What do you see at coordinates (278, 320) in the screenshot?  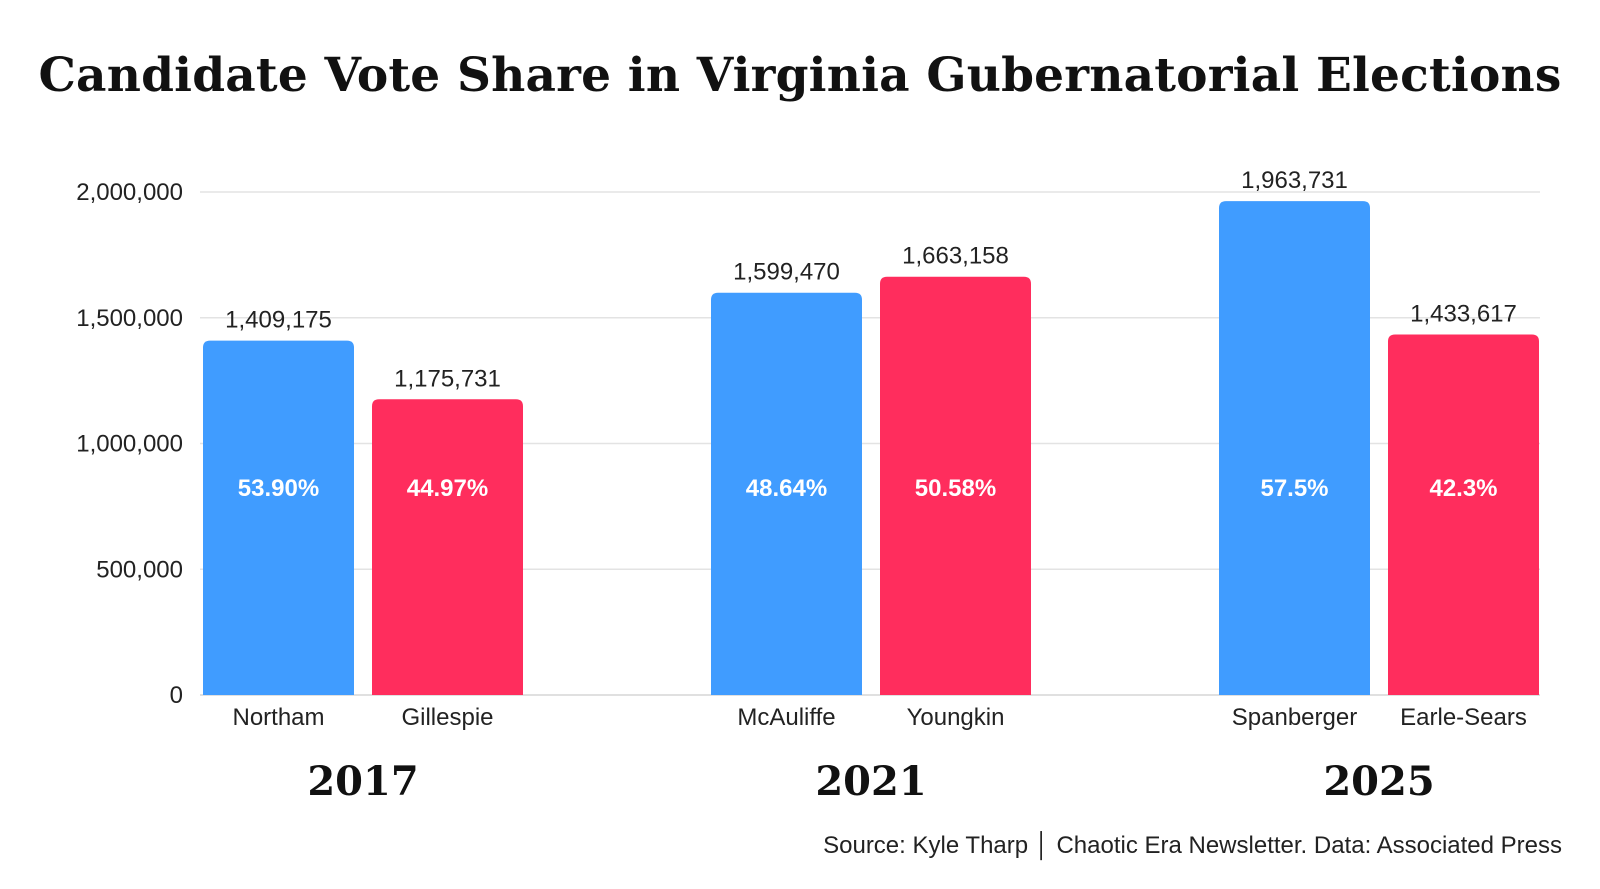 I see `data-label-votes: 1,409,175` at bounding box center [278, 320].